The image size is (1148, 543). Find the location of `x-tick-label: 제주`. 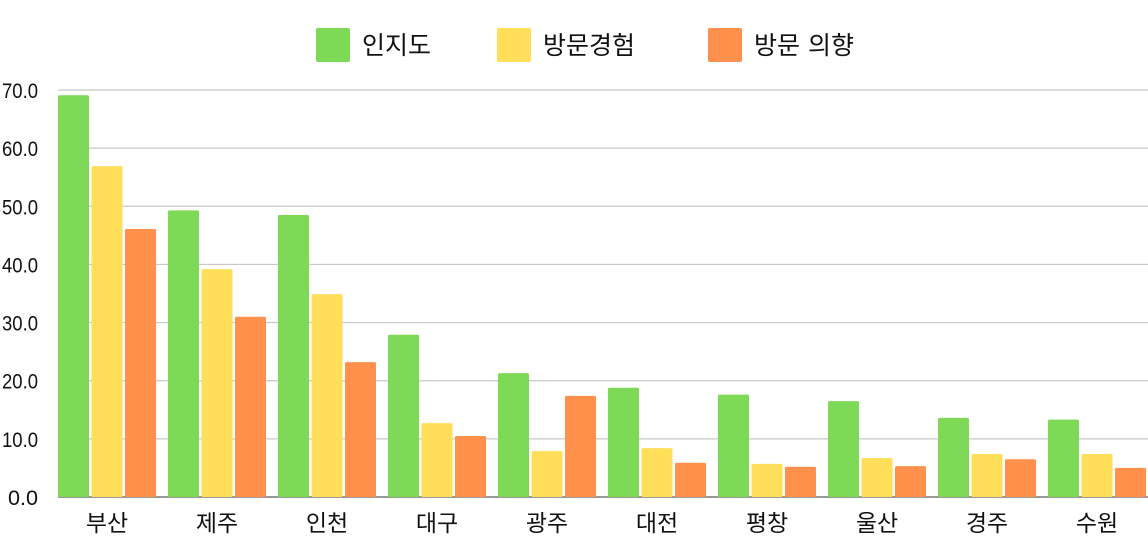

x-tick-label: 제주 is located at coordinates (217, 524).